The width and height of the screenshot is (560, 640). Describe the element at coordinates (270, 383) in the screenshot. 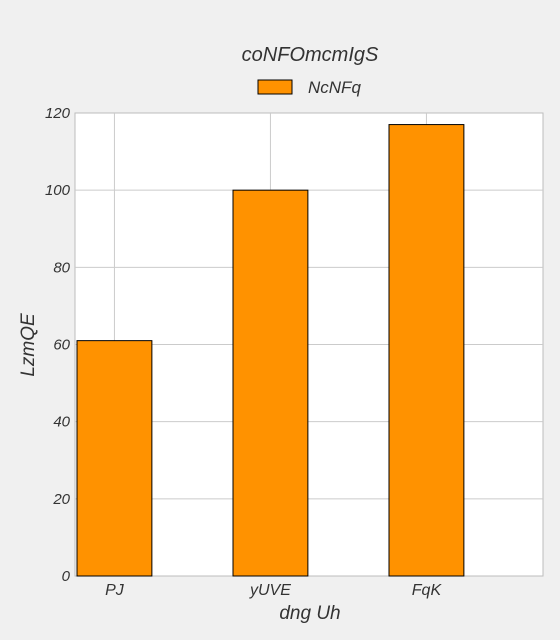

I see `bar-yUVE` at that location.